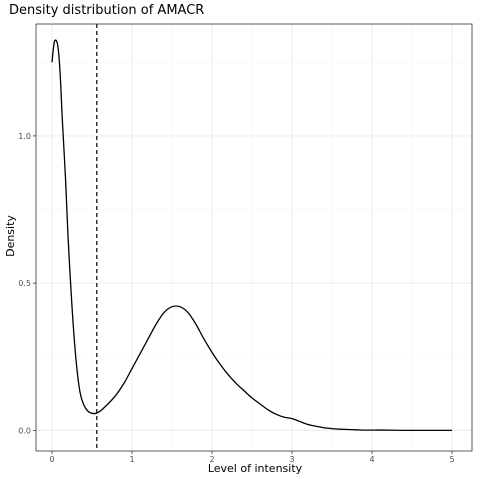 The width and height of the screenshot is (480, 480). Describe the element at coordinates (255, 468) in the screenshot. I see `x-axis-title: Level of intensity` at that location.